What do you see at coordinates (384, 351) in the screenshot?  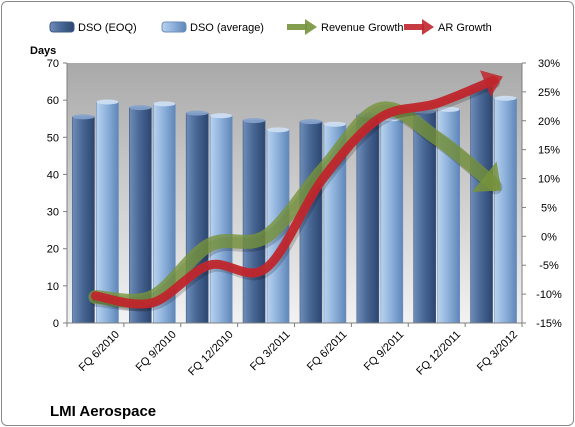 I see `x-tick-label: FQ 9/2011` at bounding box center [384, 351].